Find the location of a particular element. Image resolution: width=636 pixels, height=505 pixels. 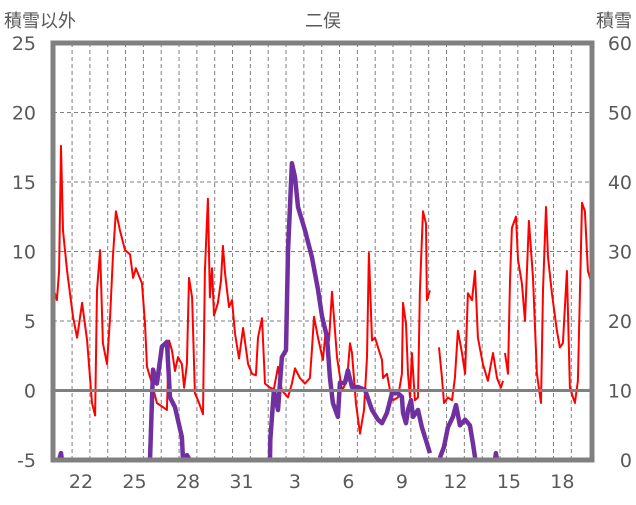

left-tick-label: 15 is located at coordinates (24, 183).